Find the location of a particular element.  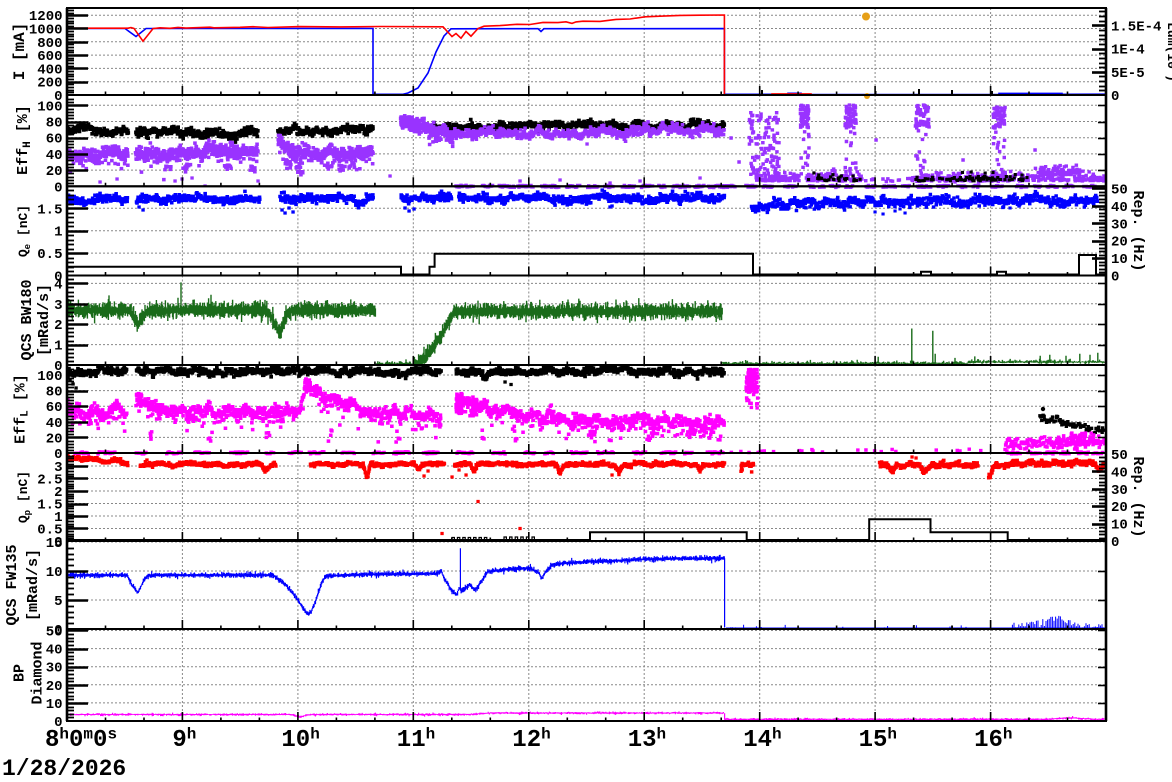

svg-text: 800 is located at coordinates (49, 44).